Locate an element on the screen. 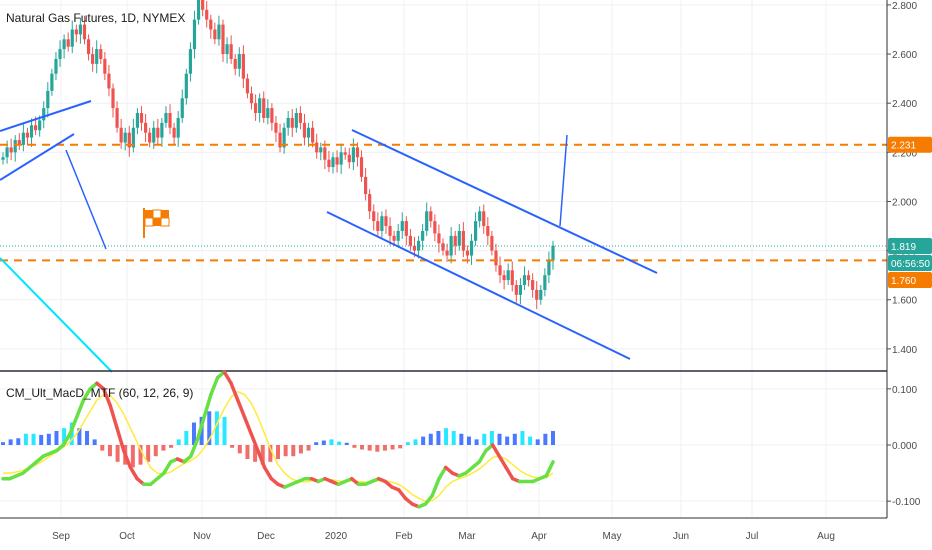 The height and width of the screenshot is (550, 932). channel-lower-line is located at coordinates (478, 285).